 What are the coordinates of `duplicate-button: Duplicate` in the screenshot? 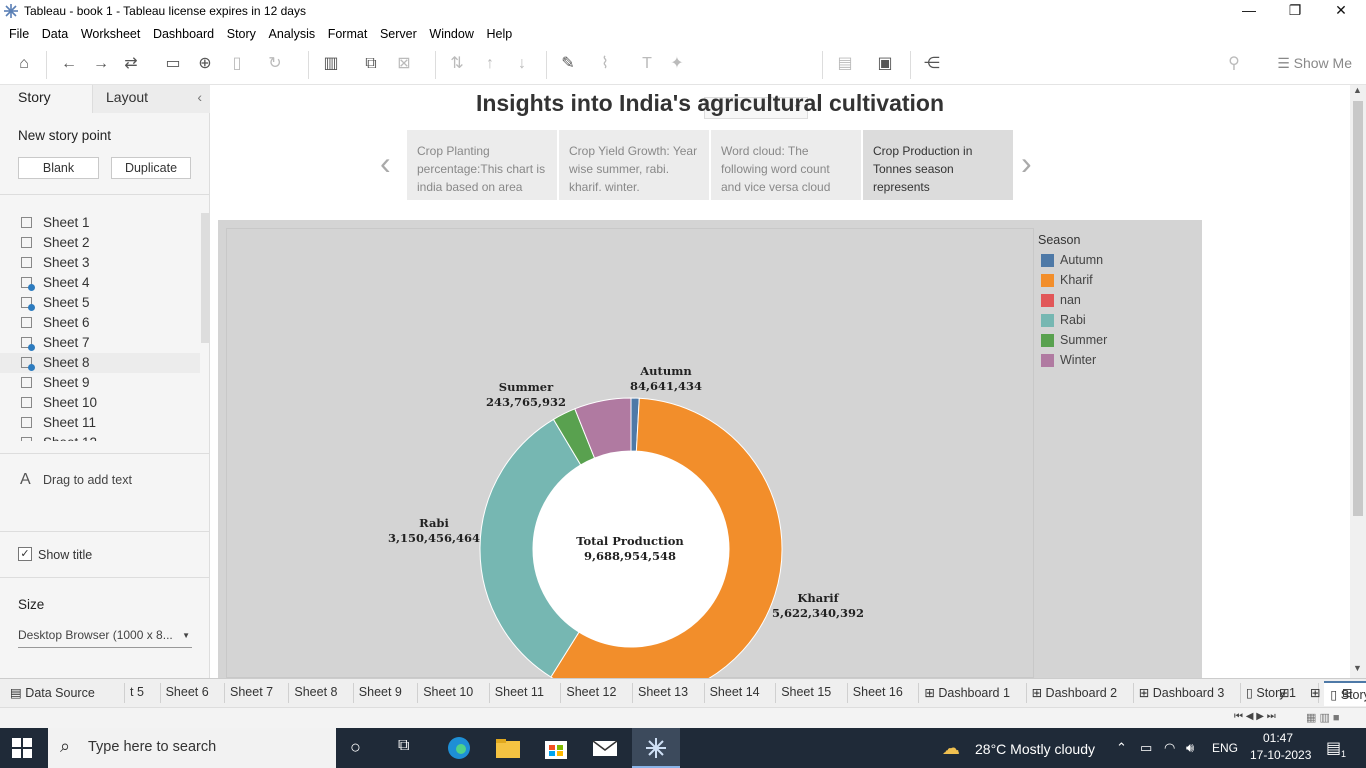 It's located at (151, 168).